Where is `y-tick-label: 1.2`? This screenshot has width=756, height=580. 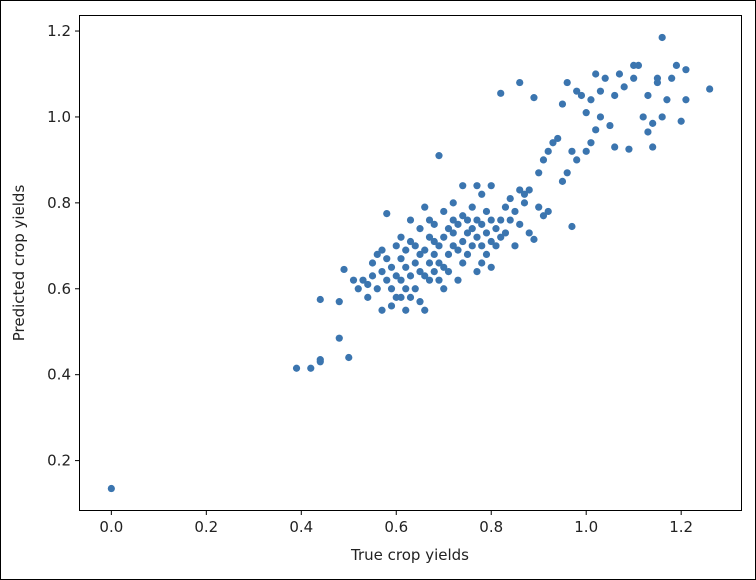
y-tick-label: 1.2 is located at coordinates (59, 31).